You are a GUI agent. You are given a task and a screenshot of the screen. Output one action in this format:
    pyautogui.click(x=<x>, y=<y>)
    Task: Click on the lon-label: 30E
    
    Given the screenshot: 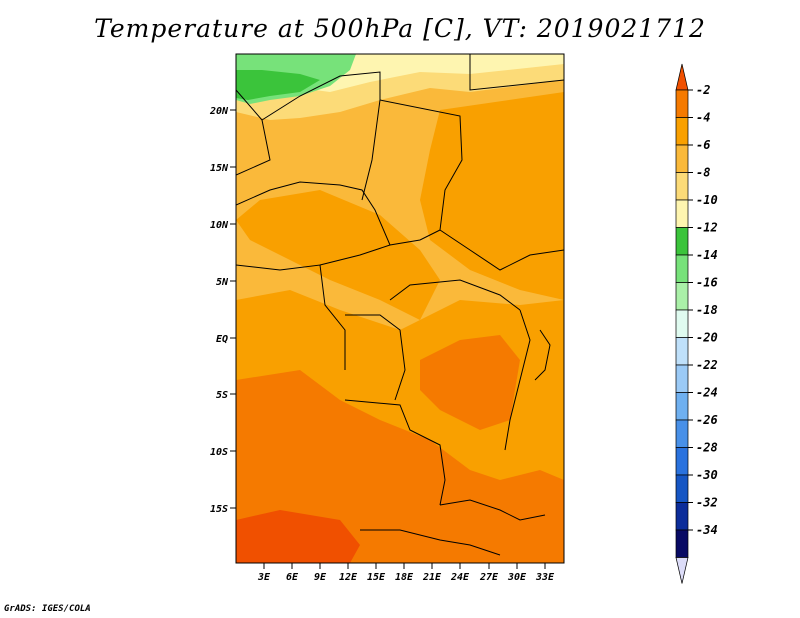 What is the action you would take?
    pyautogui.click(x=517, y=577)
    